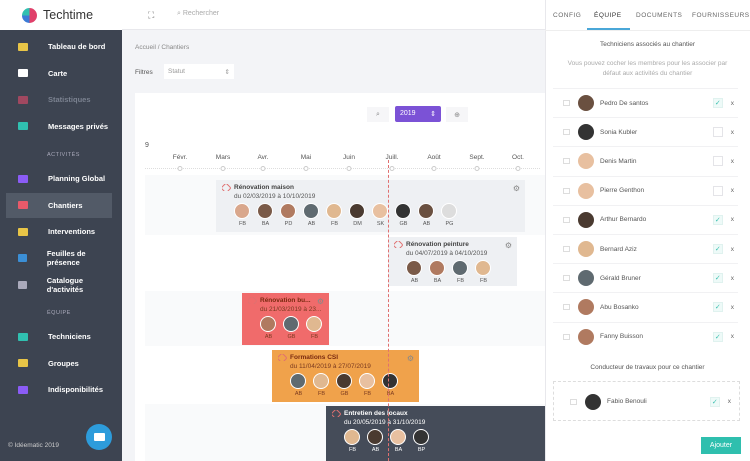 The height and width of the screenshot is (461, 750). I want to click on nav-icon, so click(23, 73).